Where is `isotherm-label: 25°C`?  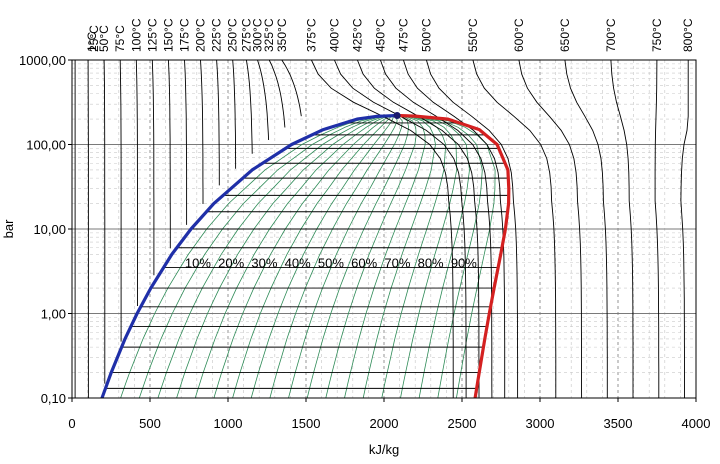
isotherm-label: 25°C is located at coordinates (94, 38).